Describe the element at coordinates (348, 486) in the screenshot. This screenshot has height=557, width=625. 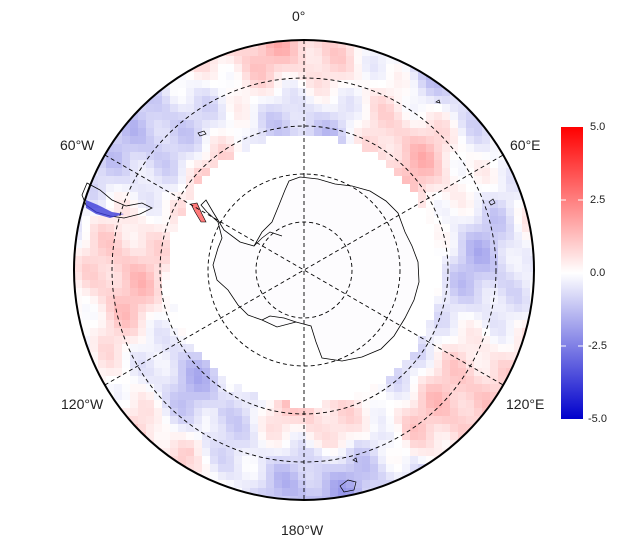
I see `island-new-zealand-south` at that location.